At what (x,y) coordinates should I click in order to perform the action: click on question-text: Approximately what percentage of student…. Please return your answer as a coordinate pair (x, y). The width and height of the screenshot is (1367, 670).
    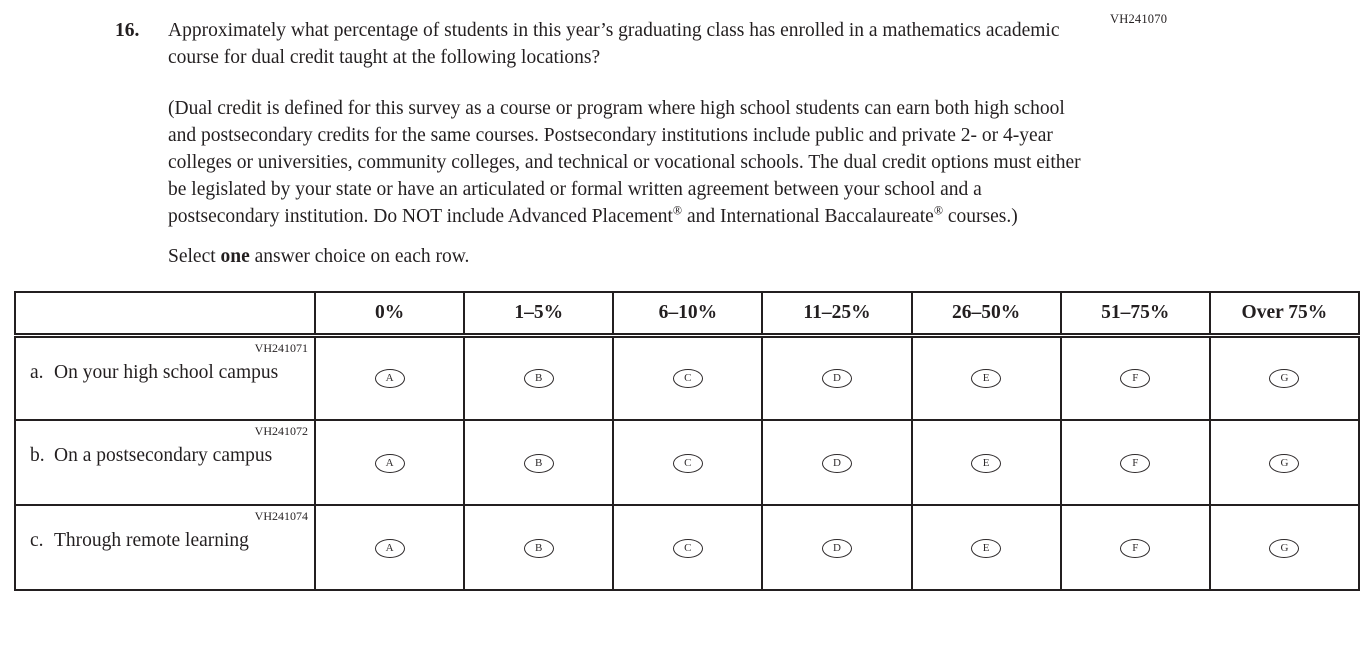
    Looking at the image, I should click on (614, 44).